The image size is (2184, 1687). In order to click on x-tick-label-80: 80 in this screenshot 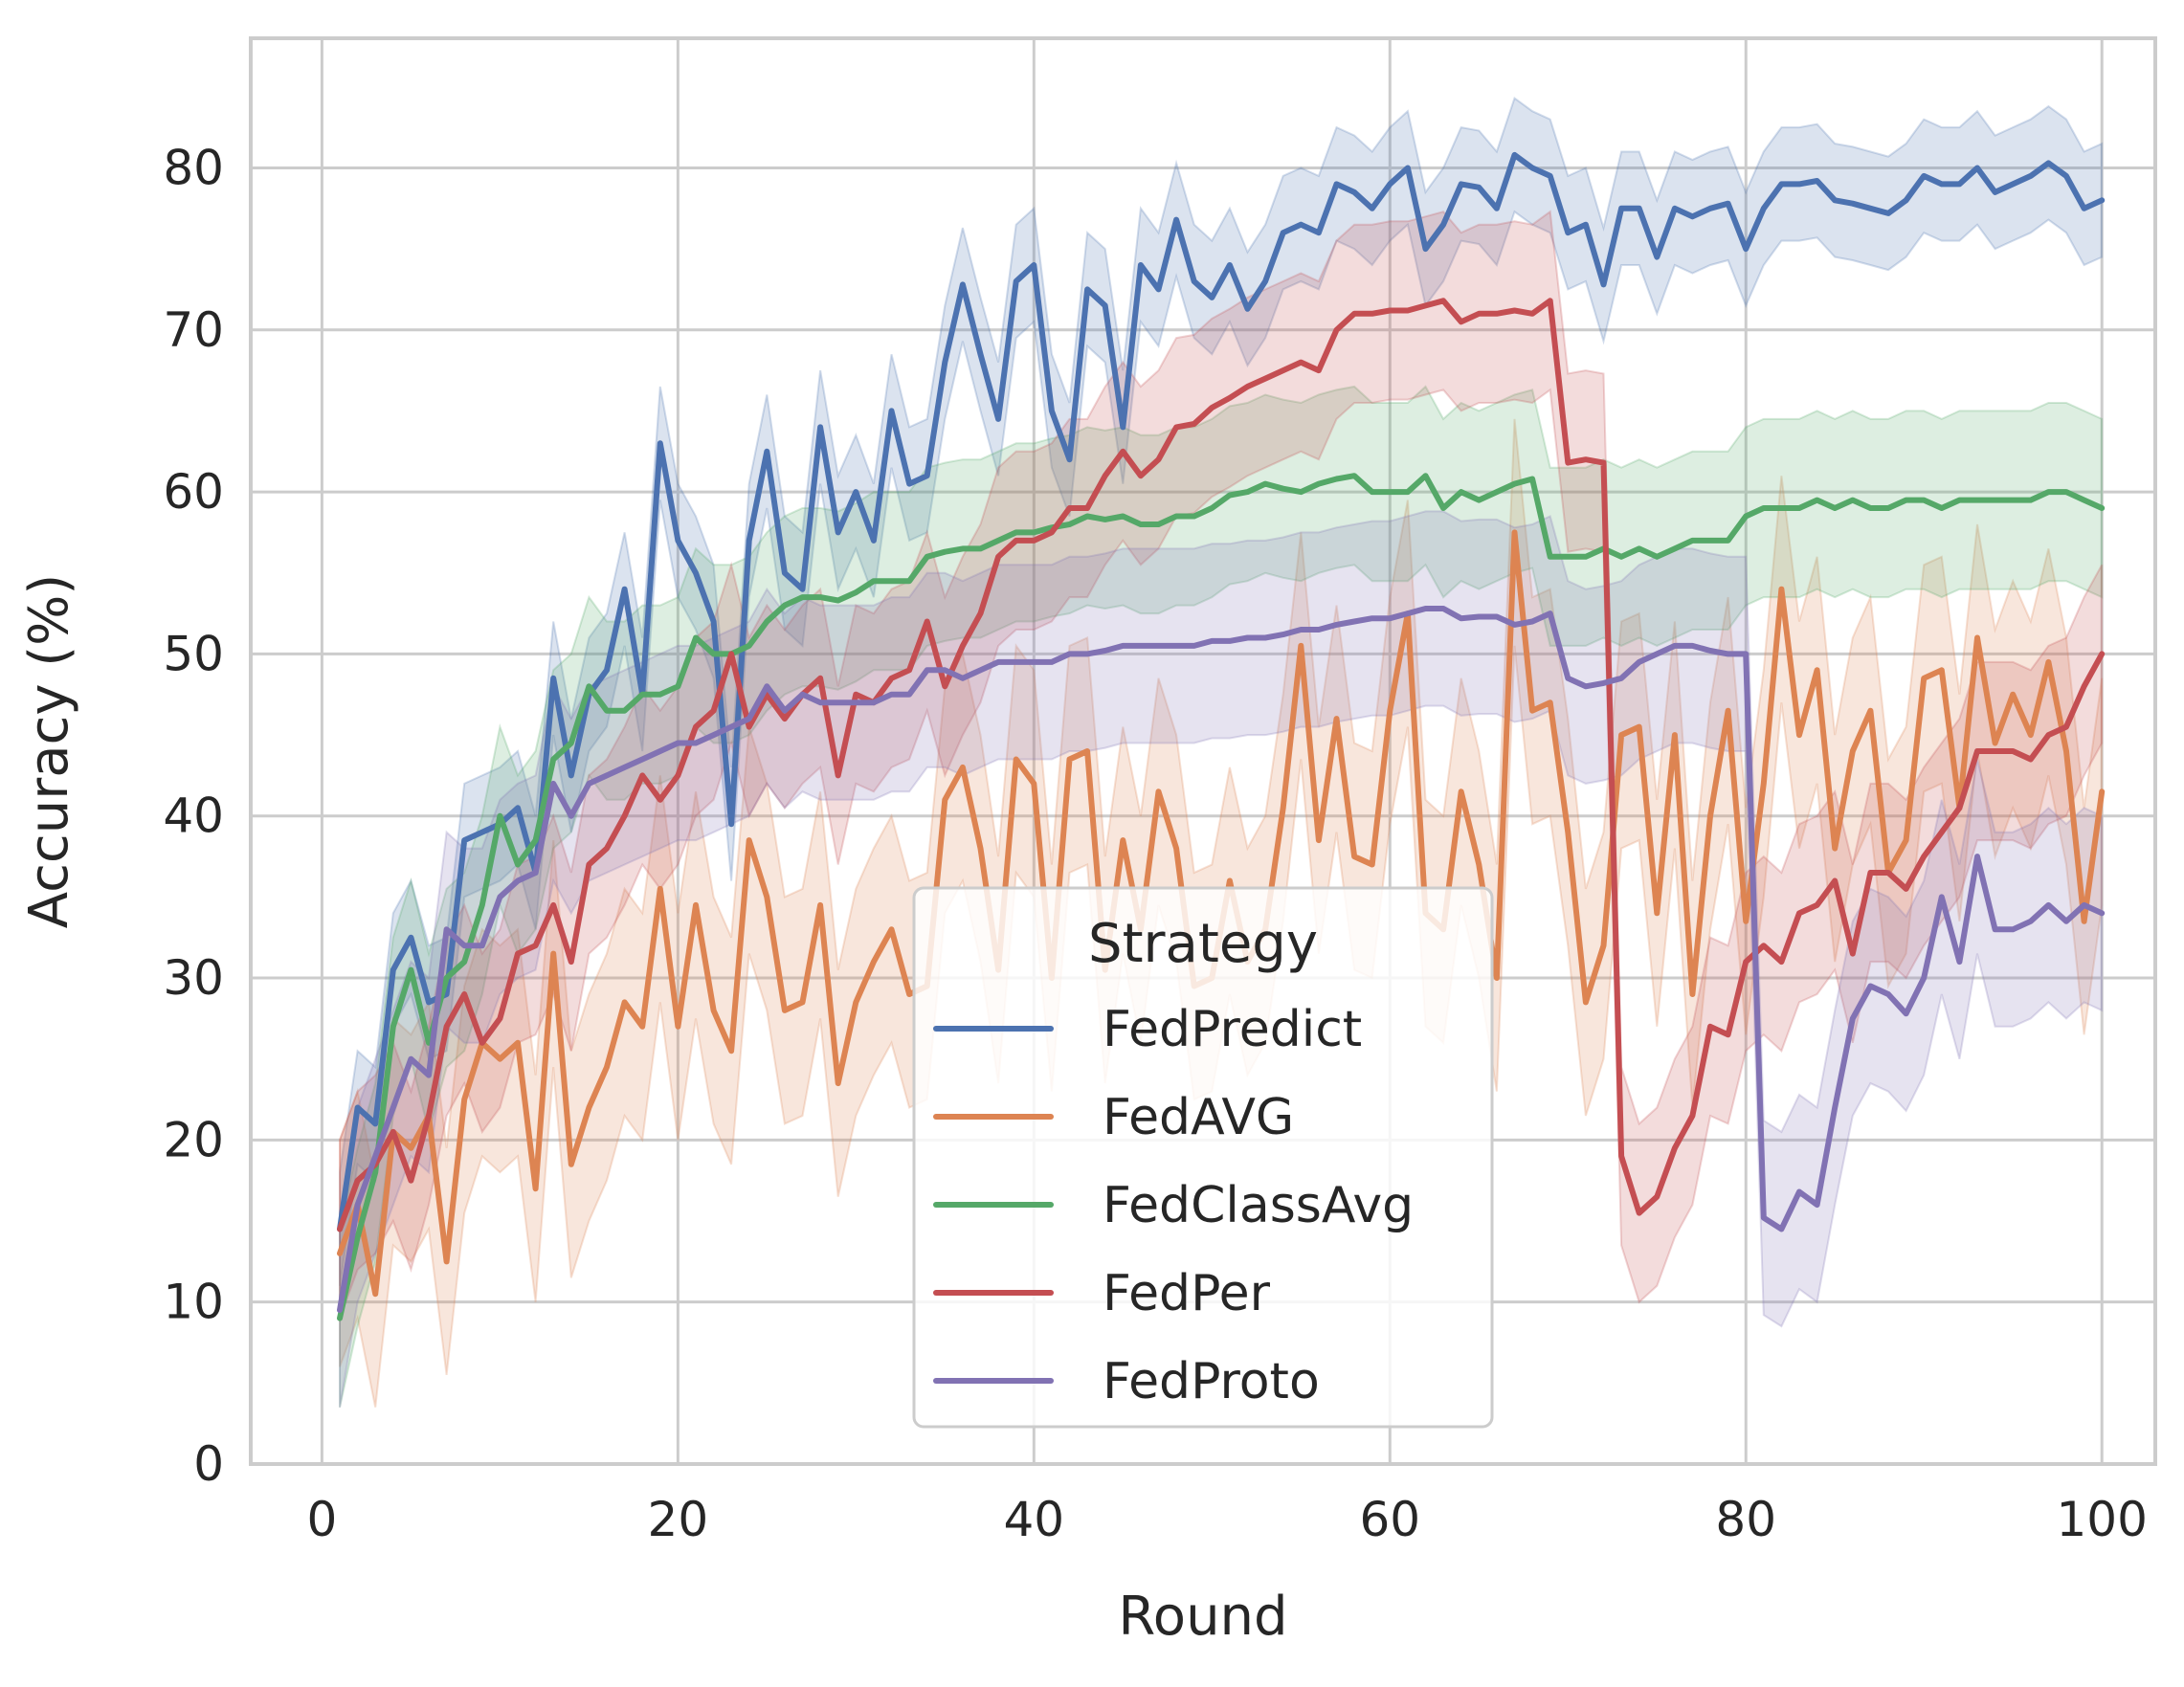, I will do `click(1745, 1520)`.